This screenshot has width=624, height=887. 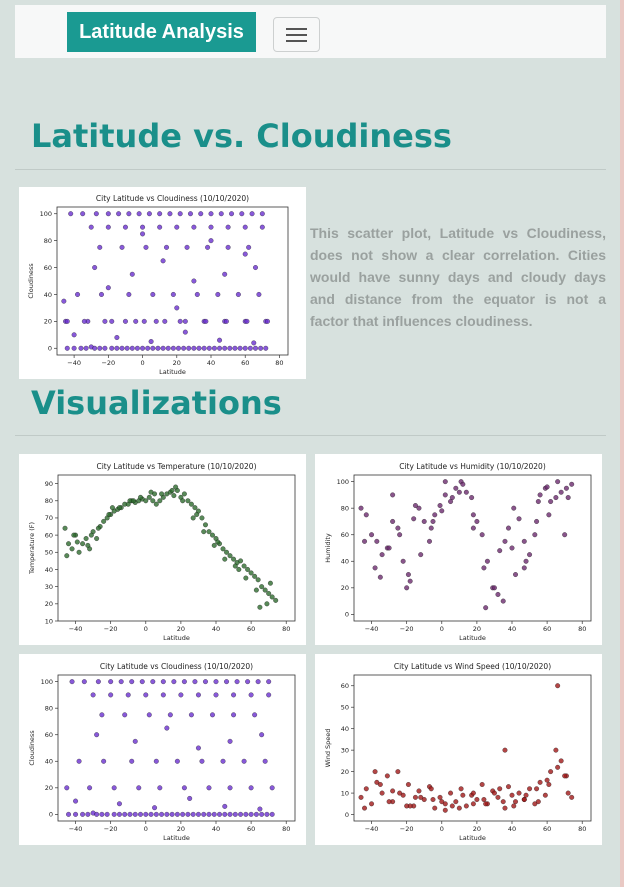 What do you see at coordinates (49, 518) in the screenshot?
I see `y-tick-label: 70` at bounding box center [49, 518].